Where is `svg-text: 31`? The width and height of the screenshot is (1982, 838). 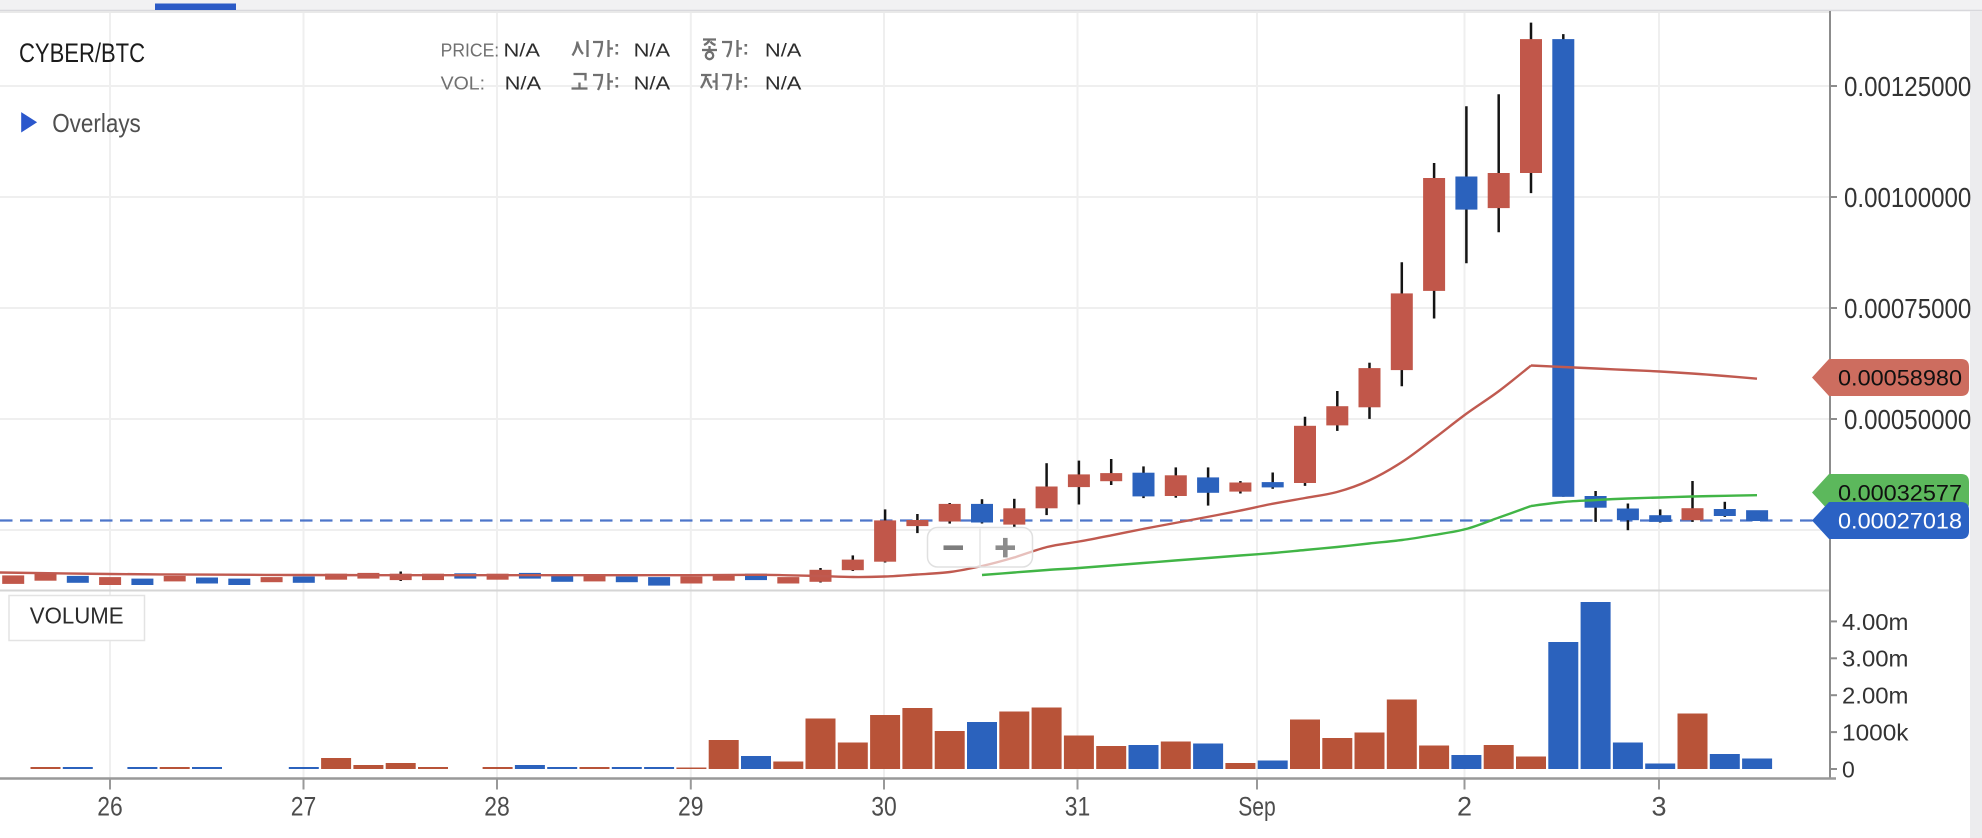
svg-text: 31 is located at coordinates (1078, 807).